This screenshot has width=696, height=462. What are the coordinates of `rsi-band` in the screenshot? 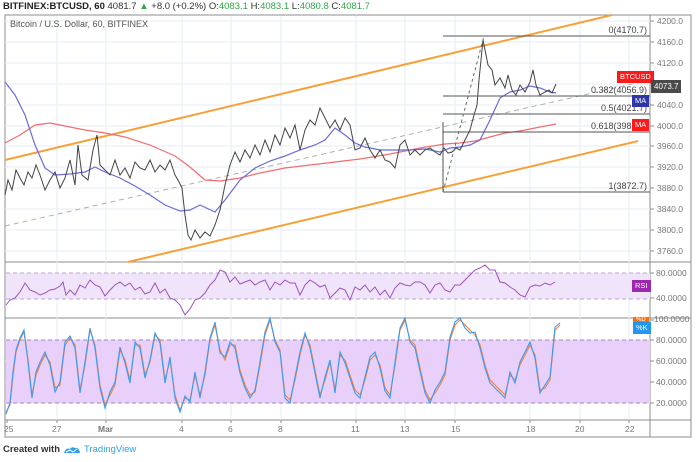 It's located at (328, 286).